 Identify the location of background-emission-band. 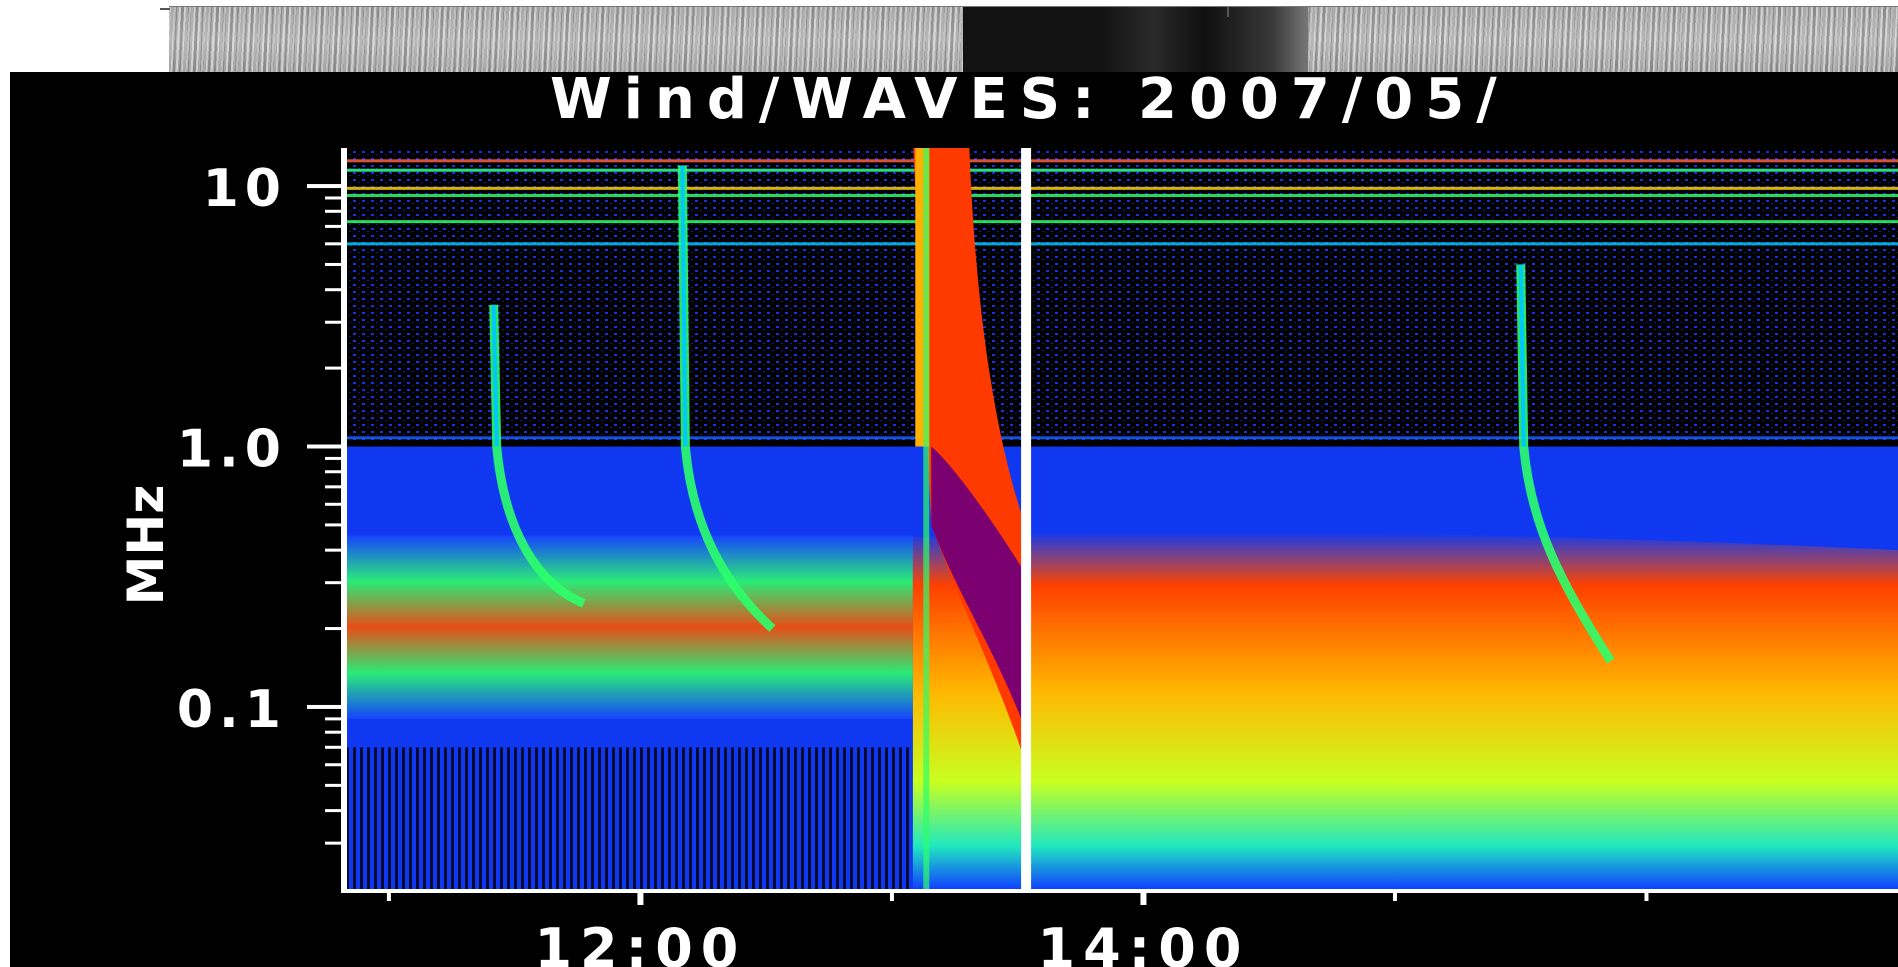
(630, 627).